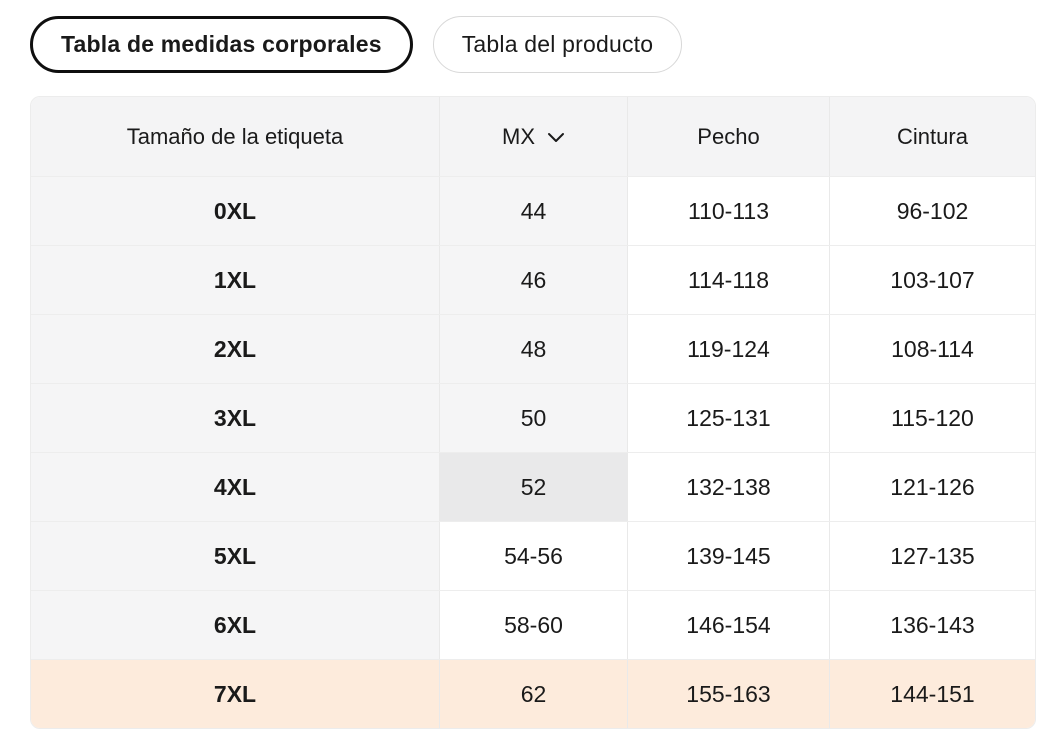 This screenshot has width=1048, height=750. I want to click on tab-body-measurements: Tabla de medidas corporales, so click(221, 44).